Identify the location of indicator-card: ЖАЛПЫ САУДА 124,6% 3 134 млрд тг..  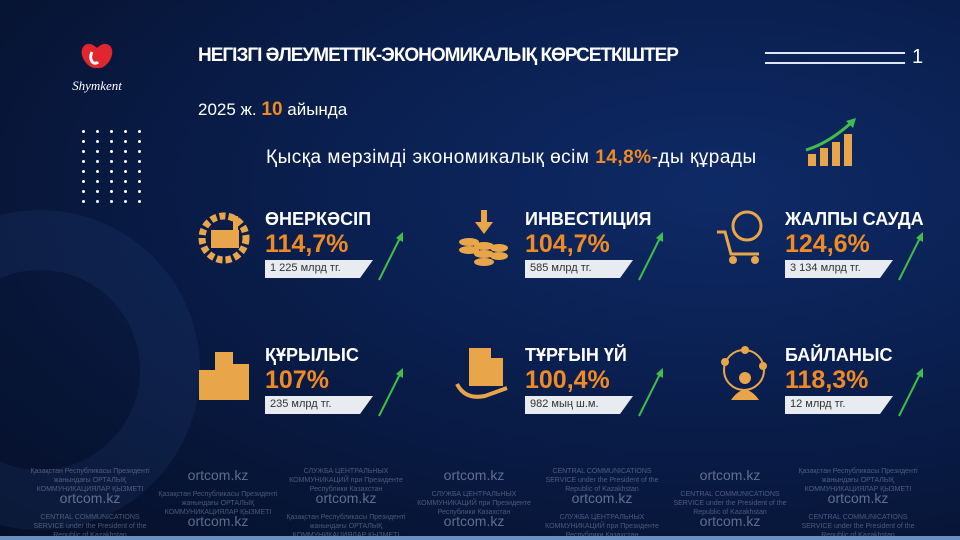
(830, 253).